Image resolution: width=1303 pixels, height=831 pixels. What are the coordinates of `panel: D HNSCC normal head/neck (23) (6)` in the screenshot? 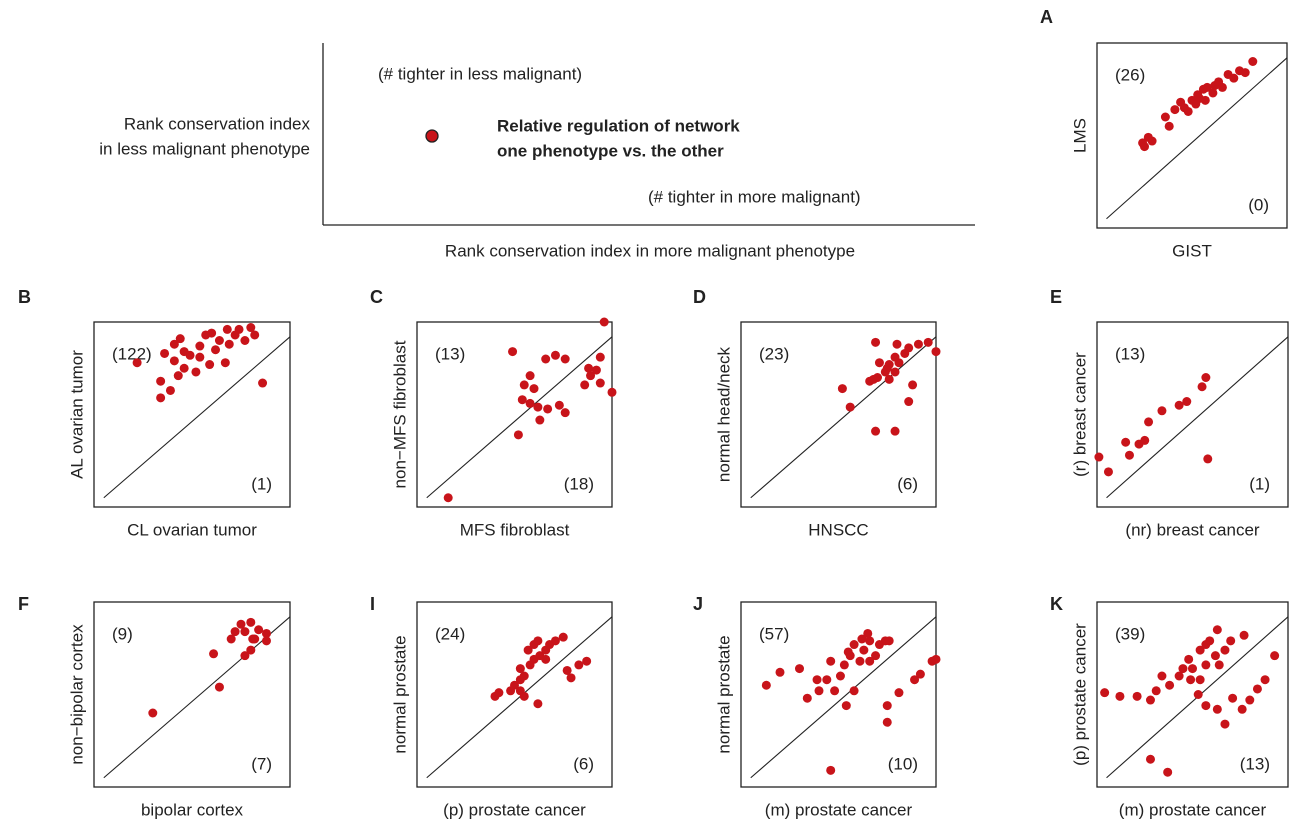 It's located at (817, 413).